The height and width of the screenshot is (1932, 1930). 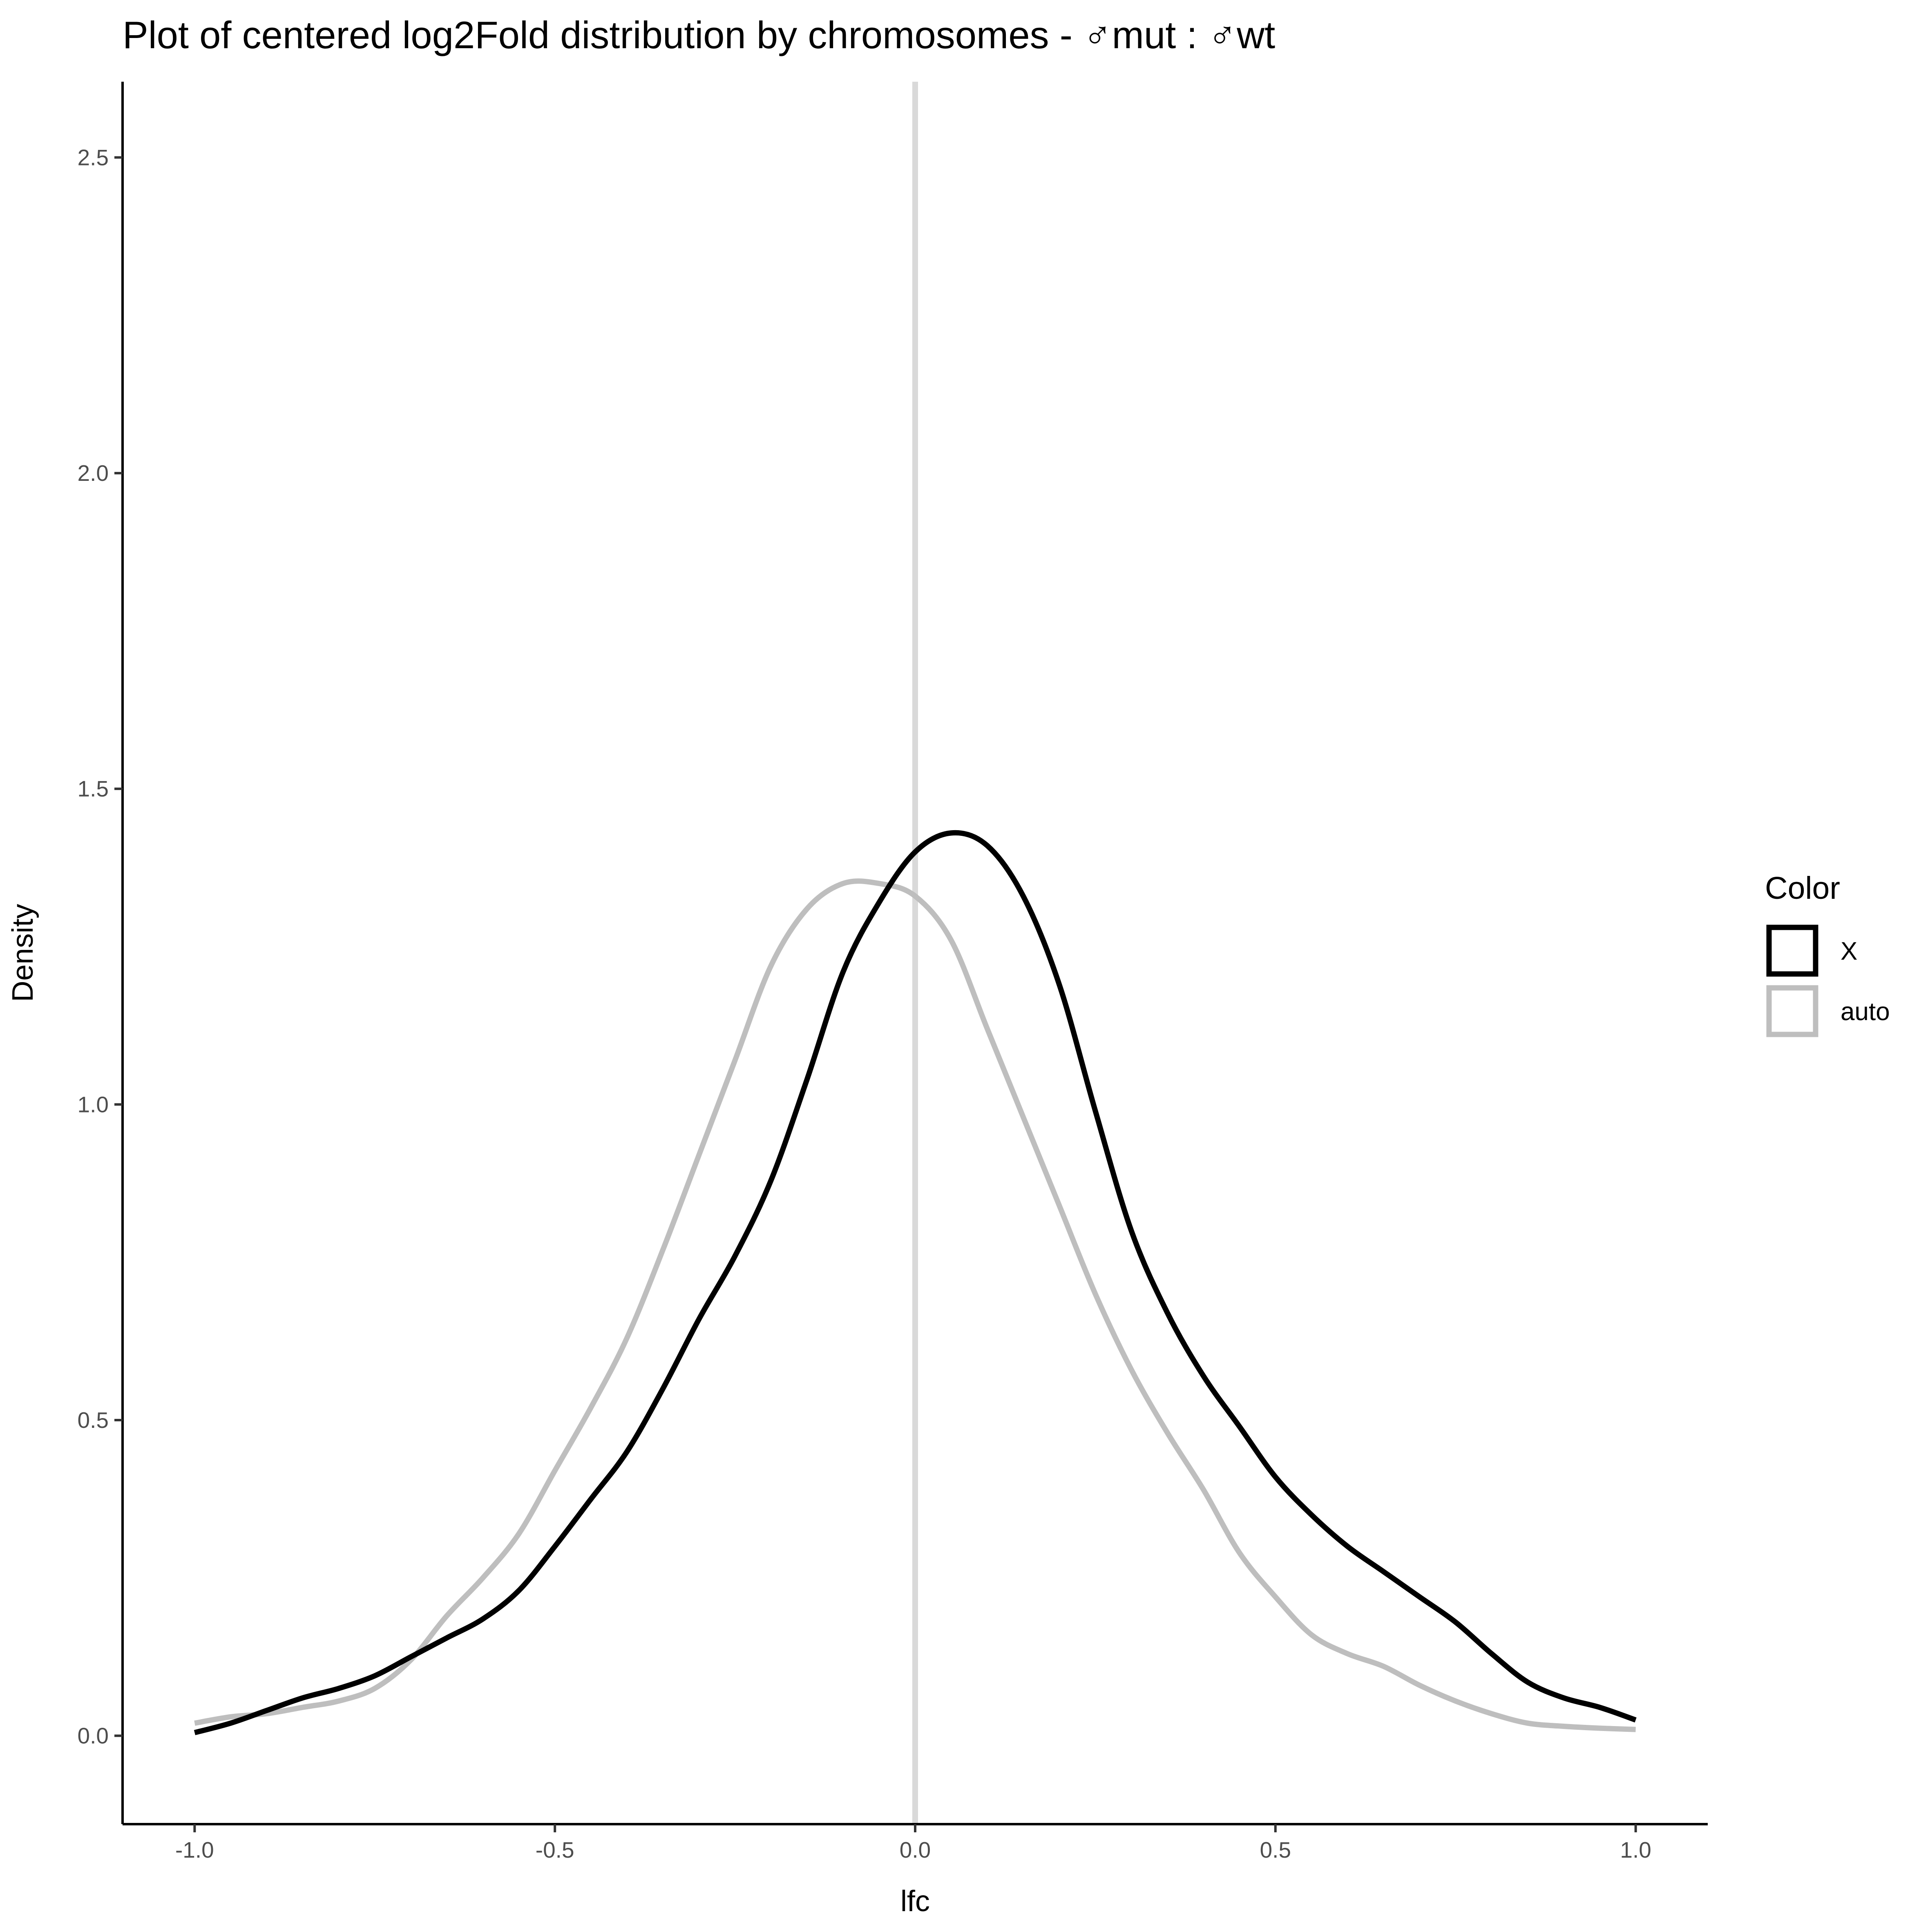 What do you see at coordinates (23, 953) in the screenshot?
I see `y-axis-title: Density` at bounding box center [23, 953].